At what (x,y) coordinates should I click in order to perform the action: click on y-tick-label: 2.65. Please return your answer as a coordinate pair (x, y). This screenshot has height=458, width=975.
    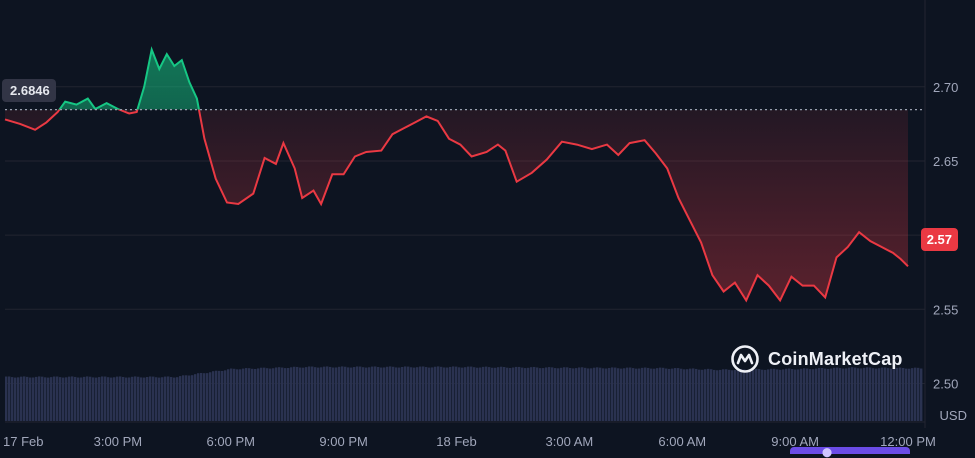
    Looking at the image, I should click on (945, 161).